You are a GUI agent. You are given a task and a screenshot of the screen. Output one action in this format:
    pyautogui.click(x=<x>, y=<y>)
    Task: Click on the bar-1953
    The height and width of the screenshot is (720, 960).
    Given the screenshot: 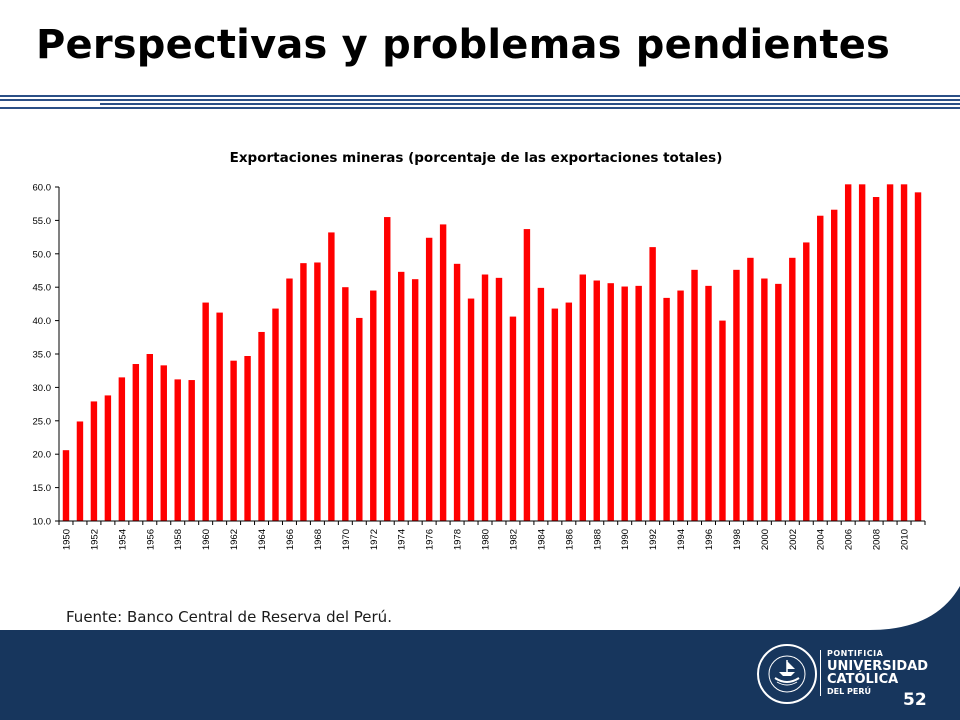 What is the action you would take?
    pyautogui.click(x=108, y=458)
    